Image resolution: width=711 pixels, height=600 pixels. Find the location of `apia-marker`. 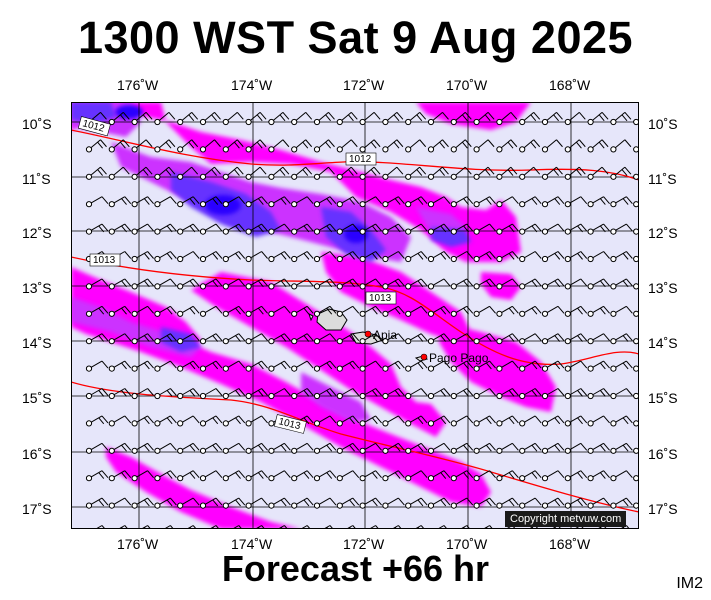

apia-marker is located at coordinates (368, 334).